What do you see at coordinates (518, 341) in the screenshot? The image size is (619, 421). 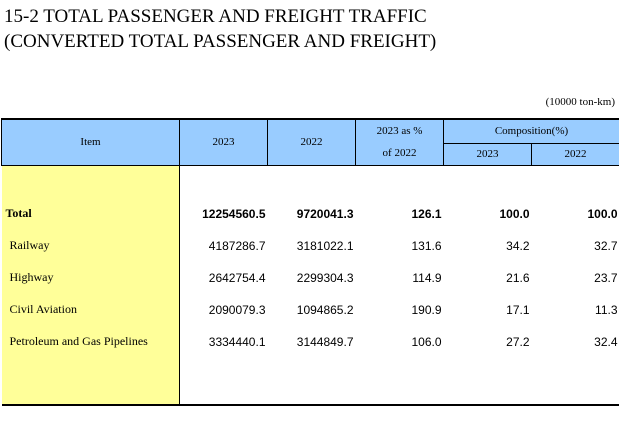 I see `cell-comp-2023: 27.2` at bounding box center [518, 341].